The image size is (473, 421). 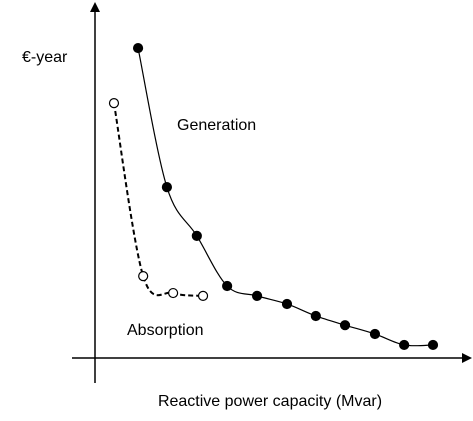 What do you see at coordinates (216, 125) in the screenshot?
I see `series-label: Generation` at bounding box center [216, 125].